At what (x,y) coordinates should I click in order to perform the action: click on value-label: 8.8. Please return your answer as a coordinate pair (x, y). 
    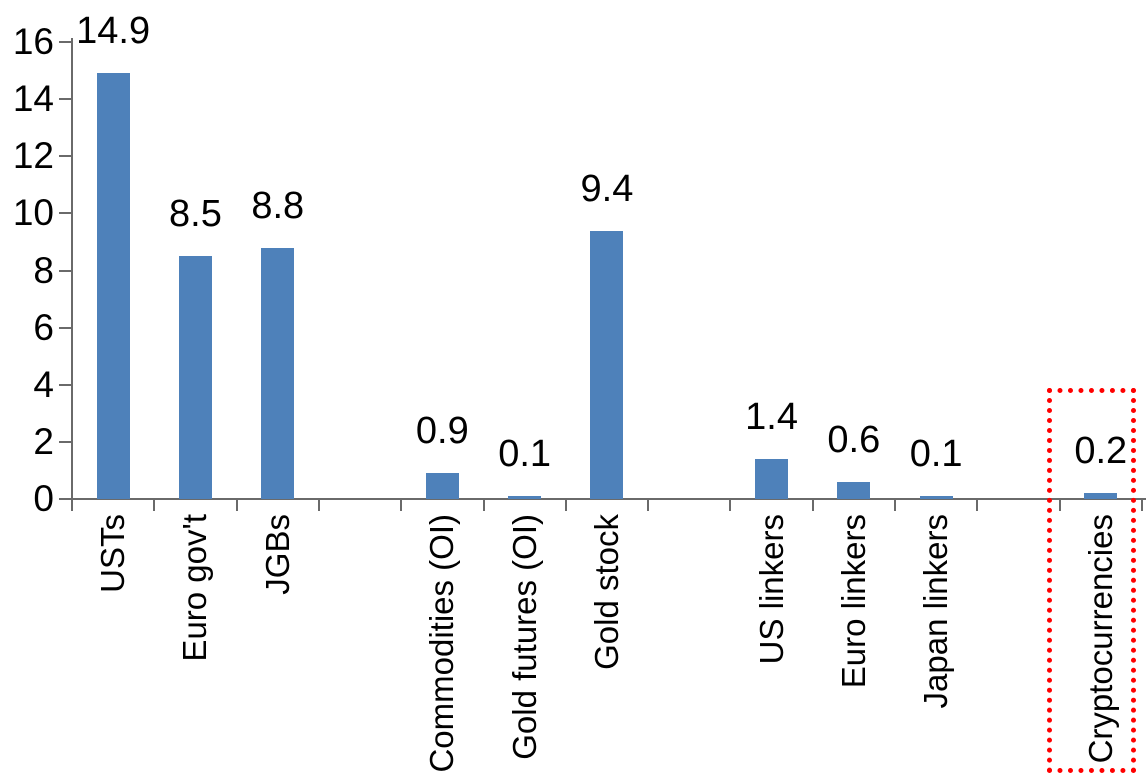
    Looking at the image, I should click on (278, 205).